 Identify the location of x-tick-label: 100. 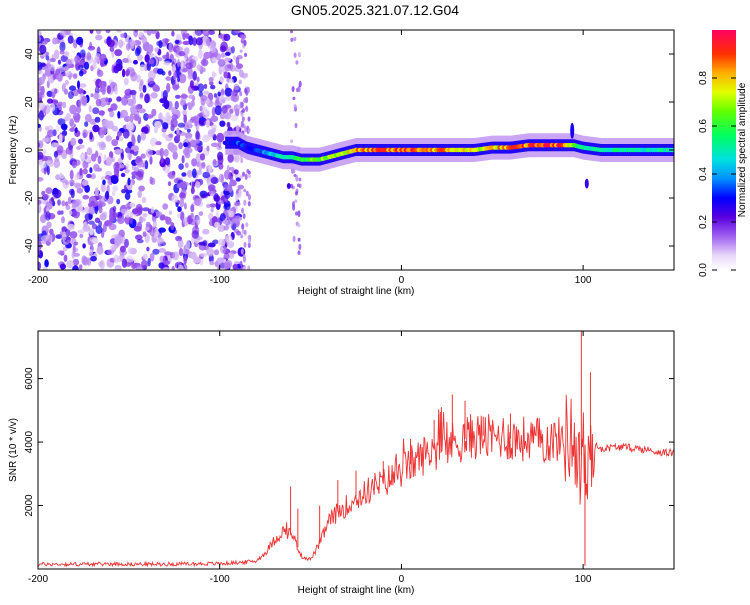
(583, 579).